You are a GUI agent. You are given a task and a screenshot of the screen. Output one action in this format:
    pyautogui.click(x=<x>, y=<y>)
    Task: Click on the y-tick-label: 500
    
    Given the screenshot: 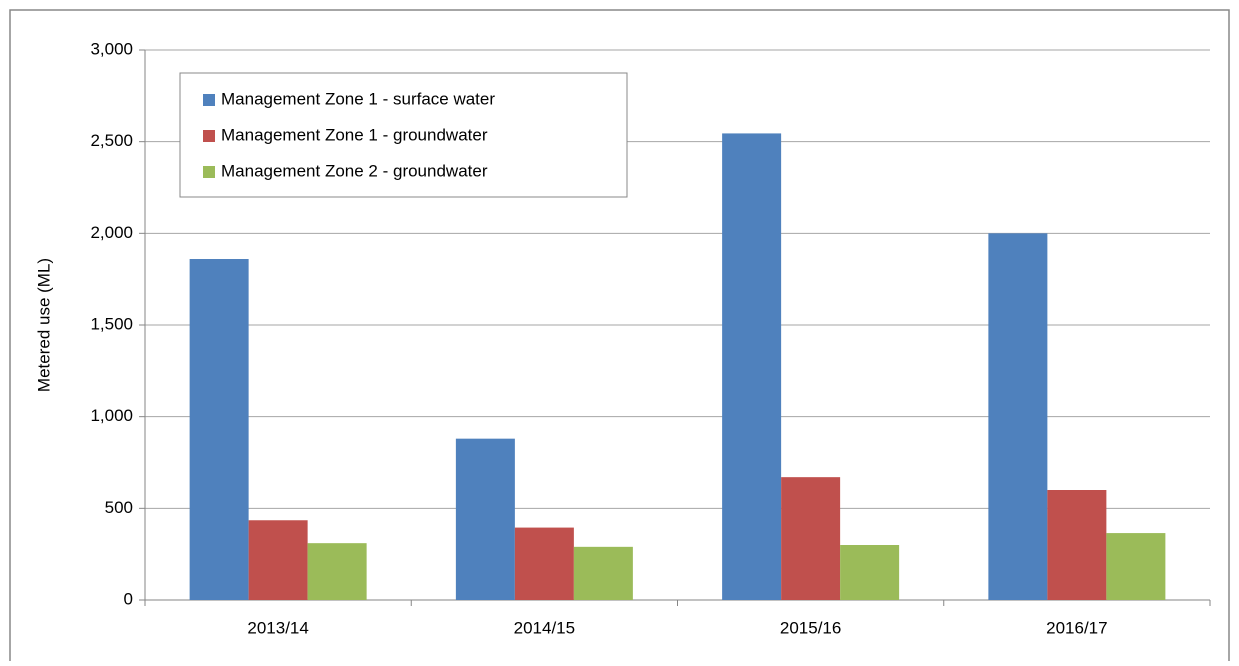 What is the action you would take?
    pyautogui.click(x=119, y=507)
    